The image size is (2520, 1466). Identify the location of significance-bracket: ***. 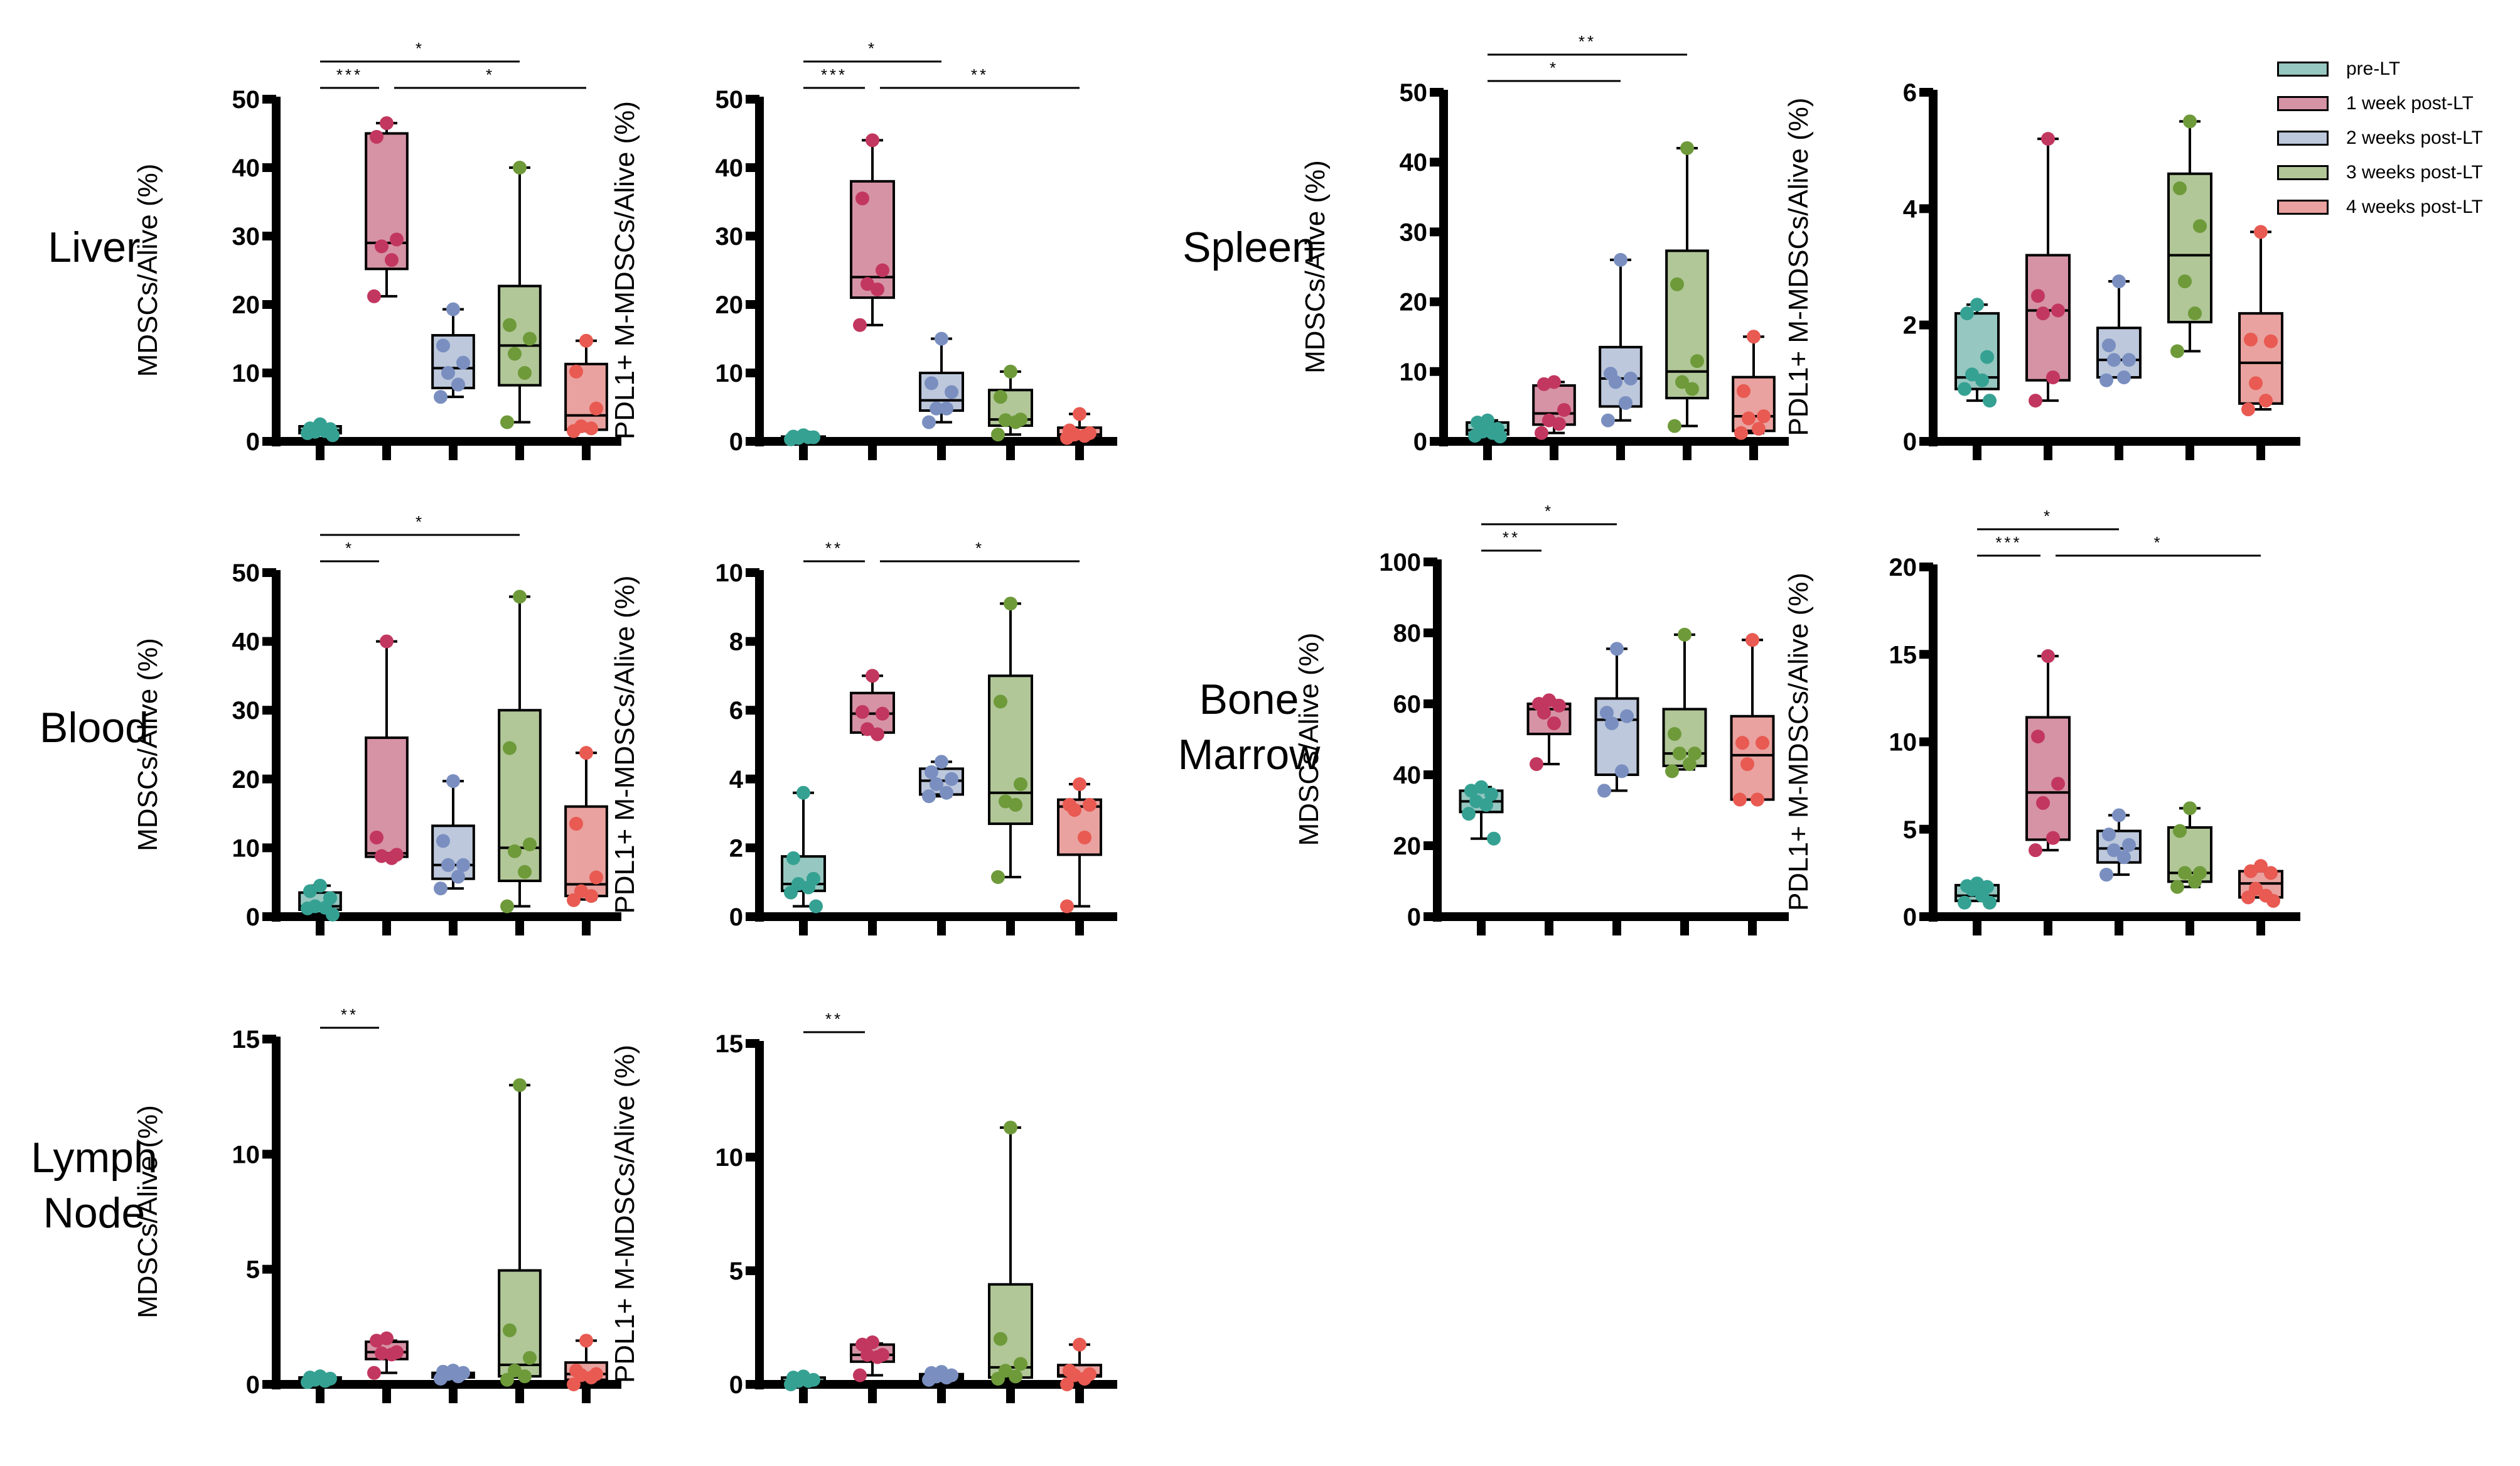
(349, 77).